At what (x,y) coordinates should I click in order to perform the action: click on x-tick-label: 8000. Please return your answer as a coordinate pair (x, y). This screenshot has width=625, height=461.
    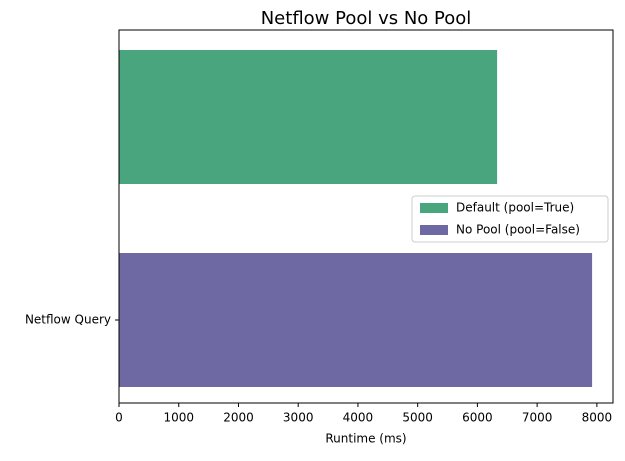
    Looking at the image, I should click on (597, 418).